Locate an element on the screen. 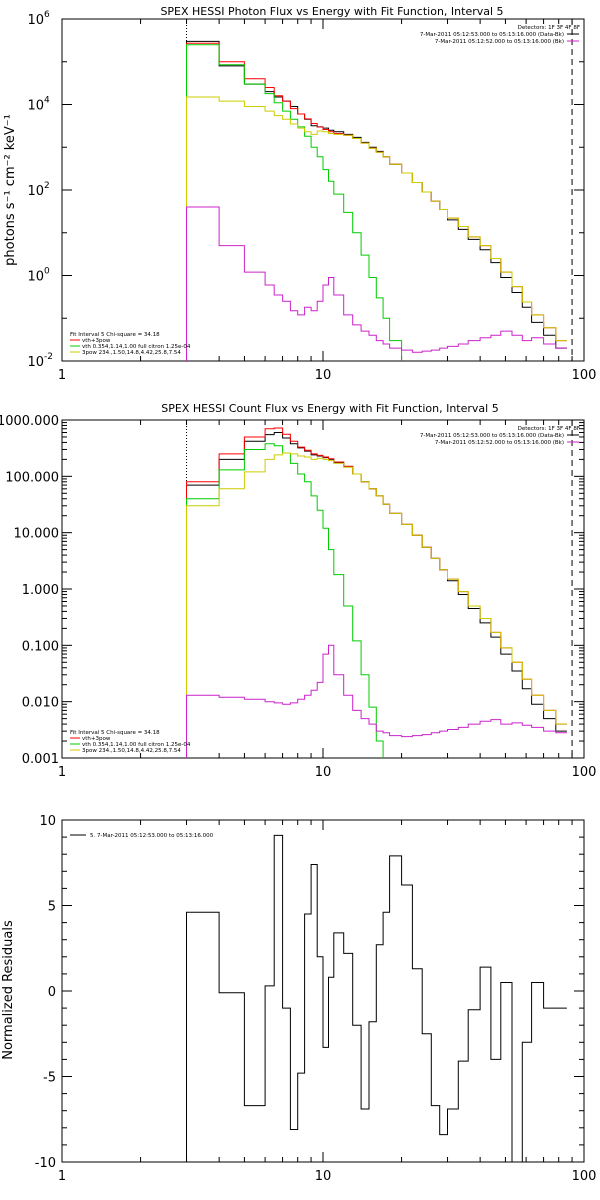 The image size is (600, 1200). y-tick-label: -5 is located at coordinates (49, 1078).